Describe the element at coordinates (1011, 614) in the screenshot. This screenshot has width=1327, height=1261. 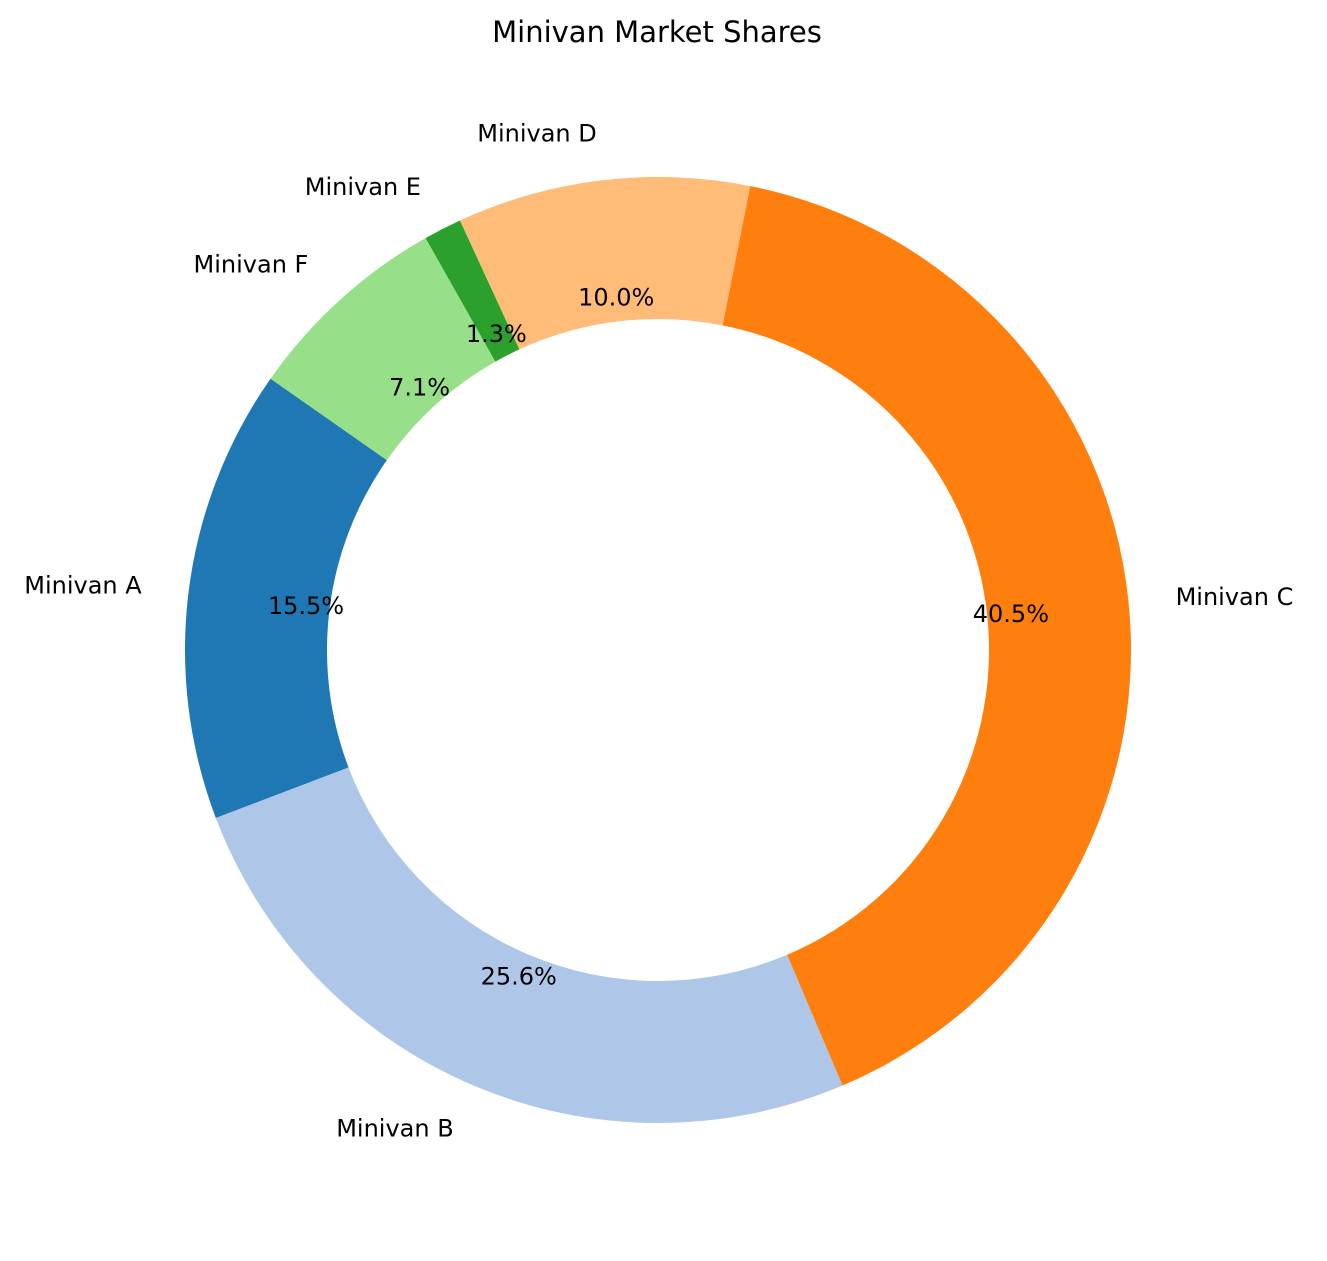
I see `percent-minivan-c: 40.5%` at that location.